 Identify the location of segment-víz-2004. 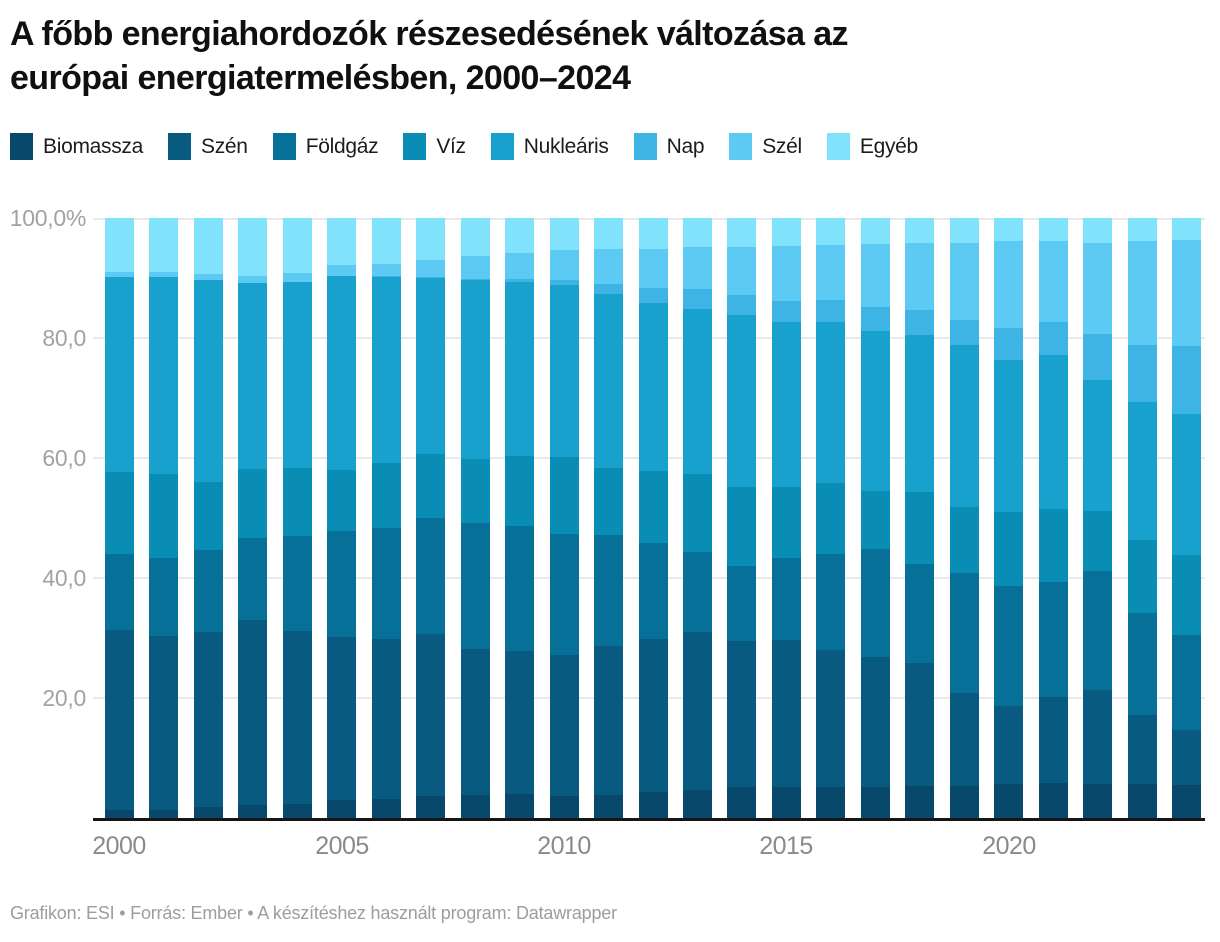
(297, 502).